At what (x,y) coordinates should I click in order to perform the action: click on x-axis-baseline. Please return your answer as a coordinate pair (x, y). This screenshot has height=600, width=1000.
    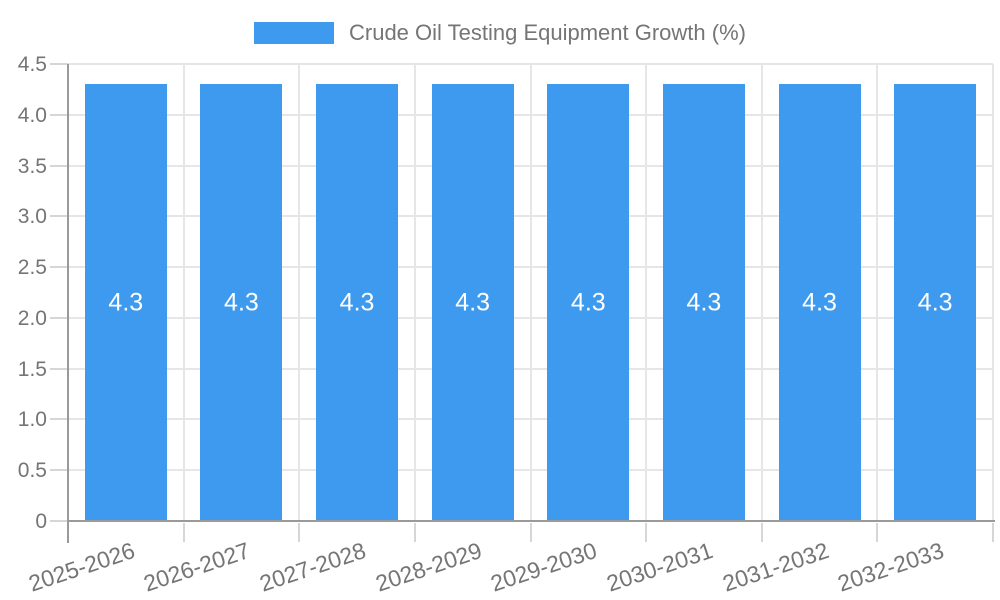
    Looking at the image, I should click on (531, 521).